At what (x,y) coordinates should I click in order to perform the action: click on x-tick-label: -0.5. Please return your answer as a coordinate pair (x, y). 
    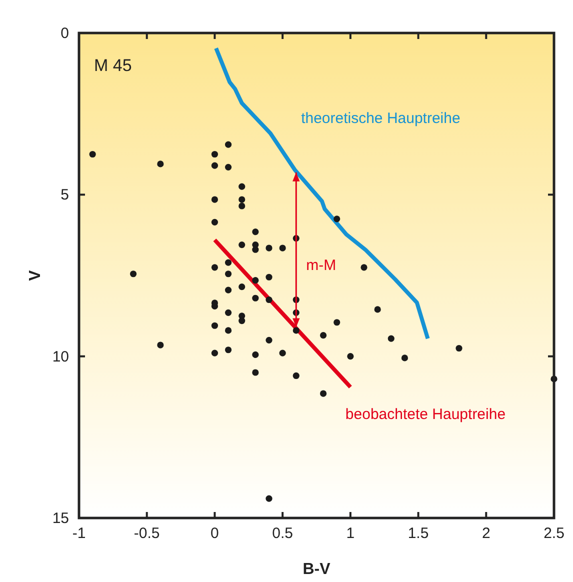
    Looking at the image, I should click on (147, 533).